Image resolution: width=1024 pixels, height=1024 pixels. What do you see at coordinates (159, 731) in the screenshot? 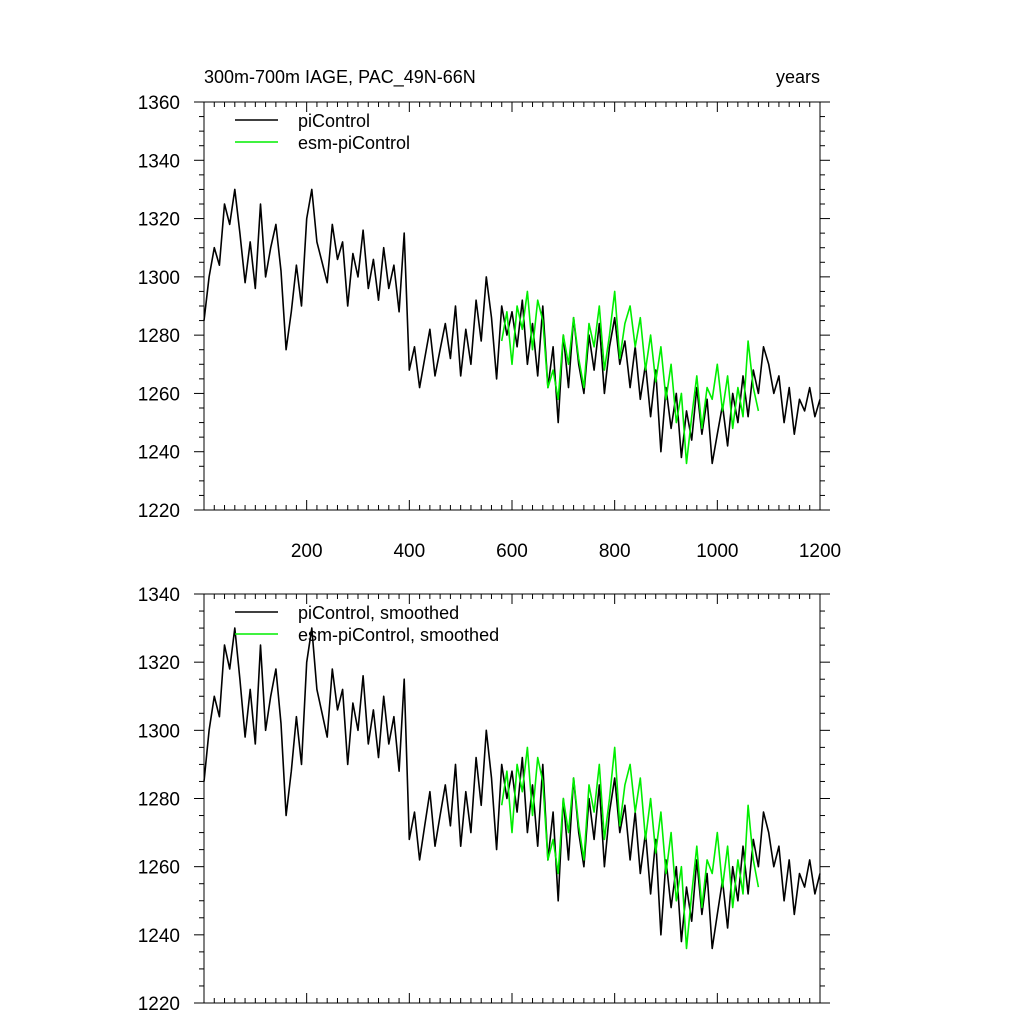
I see `bottom-y-tick-label: 1300` at bounding box center [159, 731].